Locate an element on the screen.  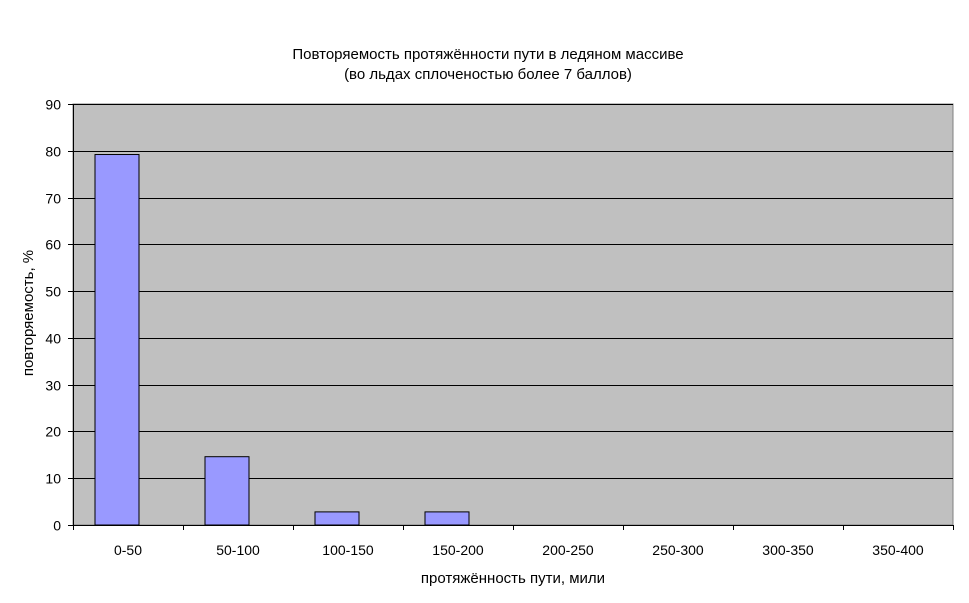
y-tick-label: 70 is located at coordinates (53, 199).